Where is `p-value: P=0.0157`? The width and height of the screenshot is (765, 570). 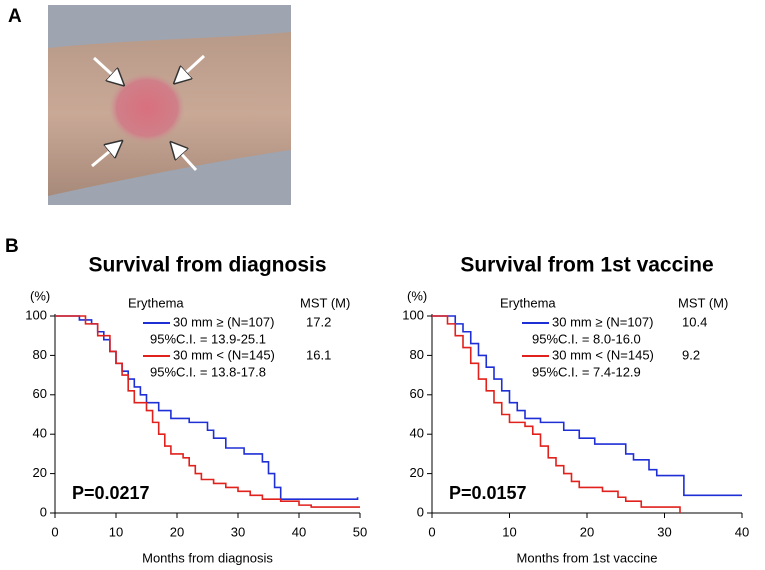
p-value: P=0.0157 is located at coordinates (488, 493).